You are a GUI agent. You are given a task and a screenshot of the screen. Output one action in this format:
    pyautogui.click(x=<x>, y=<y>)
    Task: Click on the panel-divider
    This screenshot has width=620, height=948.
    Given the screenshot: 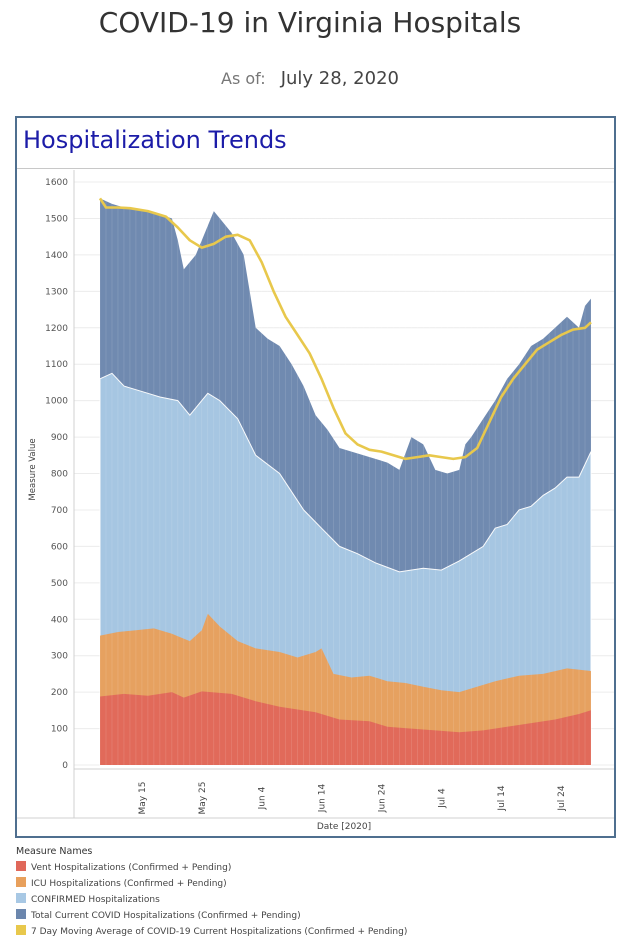 What is the action you would take?
    pyautogui.click(x=315, y=168)
    